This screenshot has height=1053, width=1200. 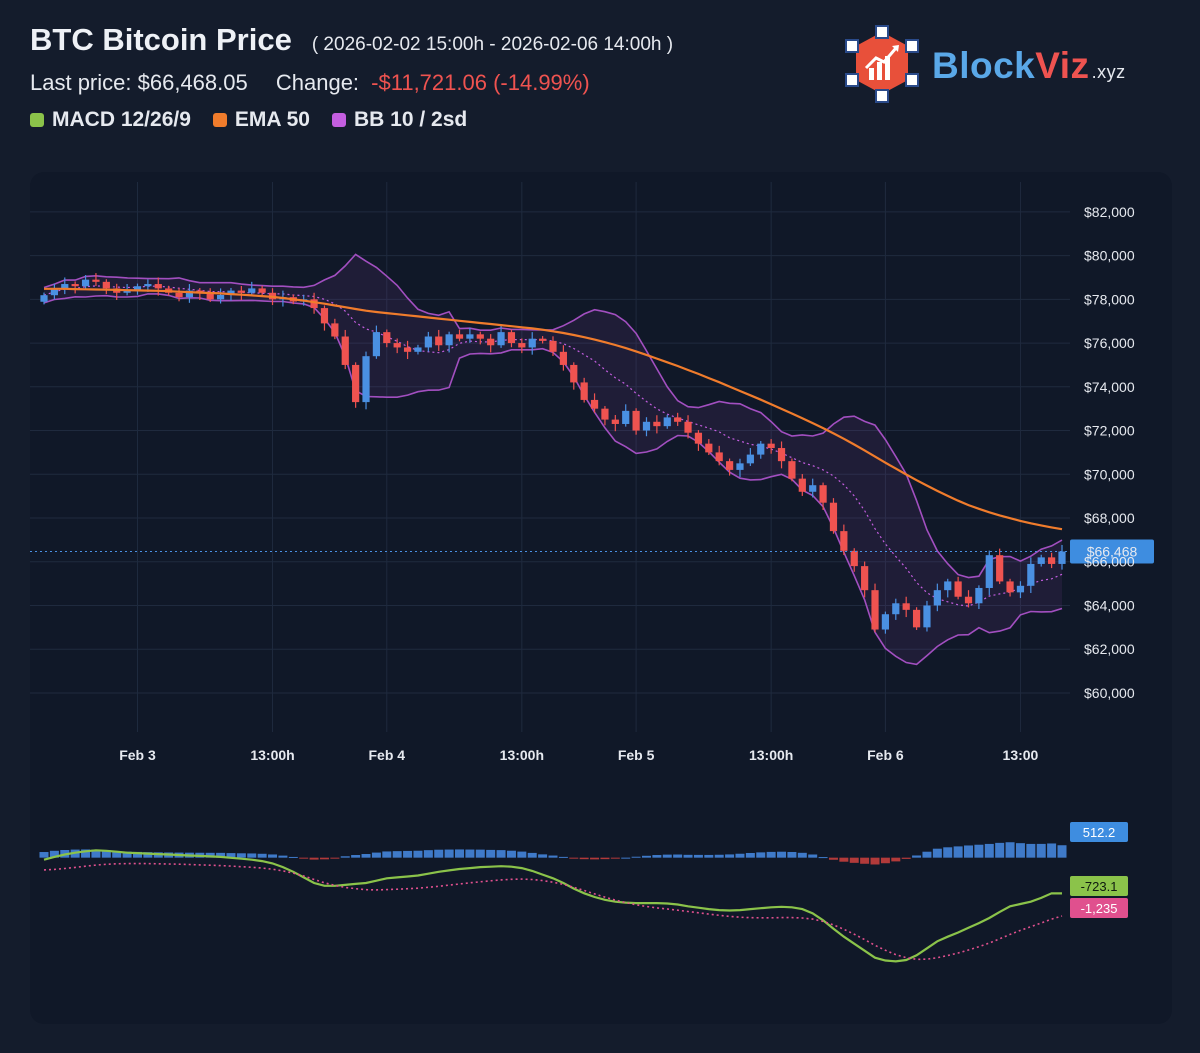 What do you see at coordinates (387, 755) in the screenshot?
I see `x-tick-label: Feb 4` at bounding box center [387, 755].